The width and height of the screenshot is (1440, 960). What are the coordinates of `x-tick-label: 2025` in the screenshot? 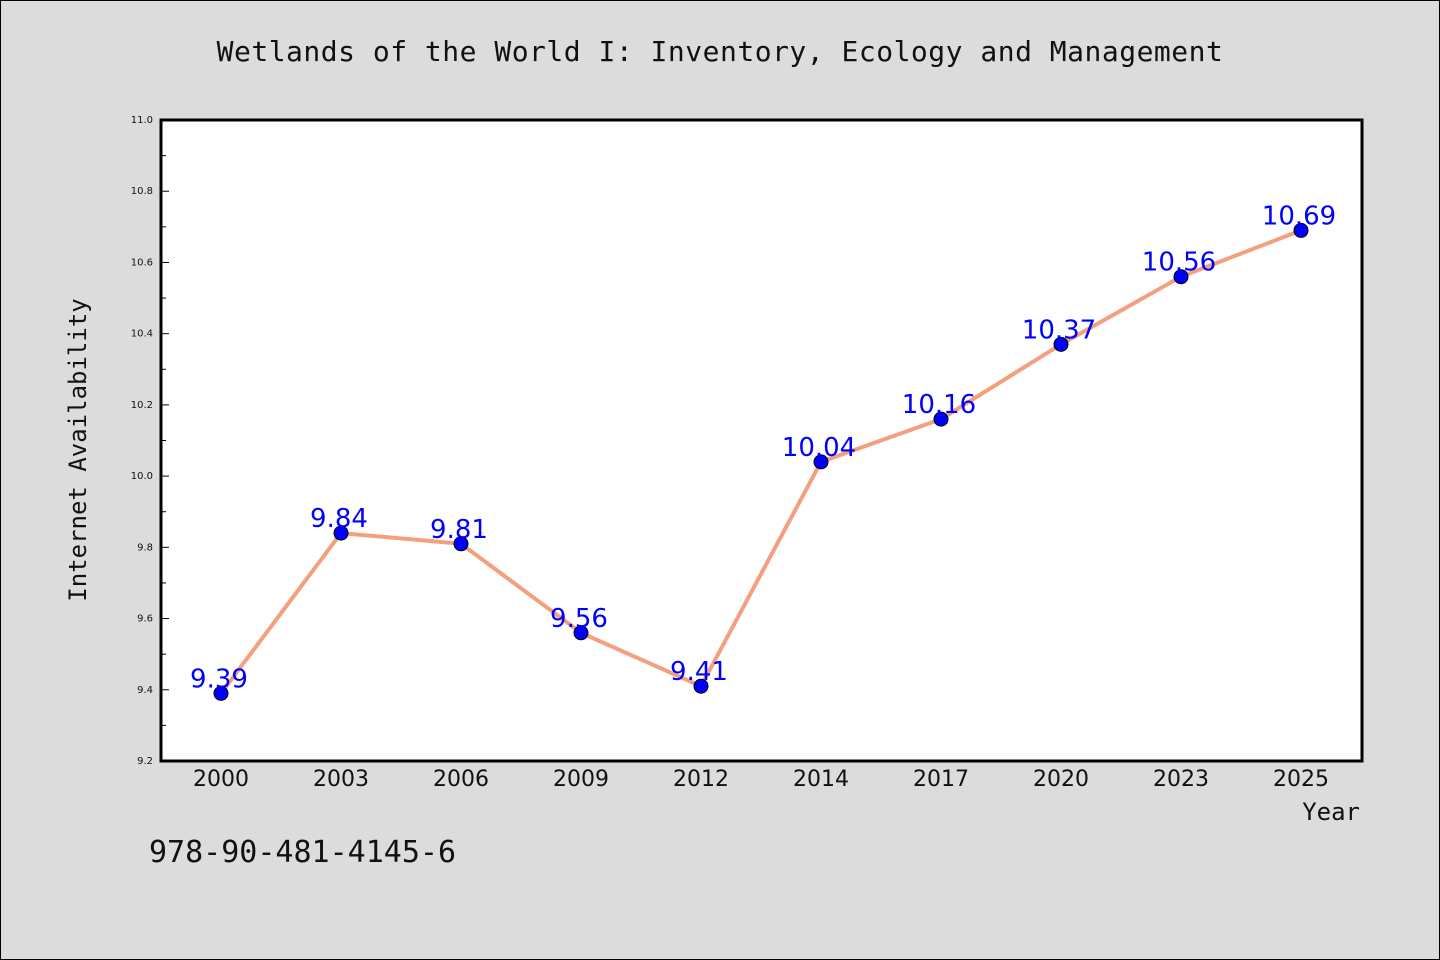 It's located at (1301, 779).